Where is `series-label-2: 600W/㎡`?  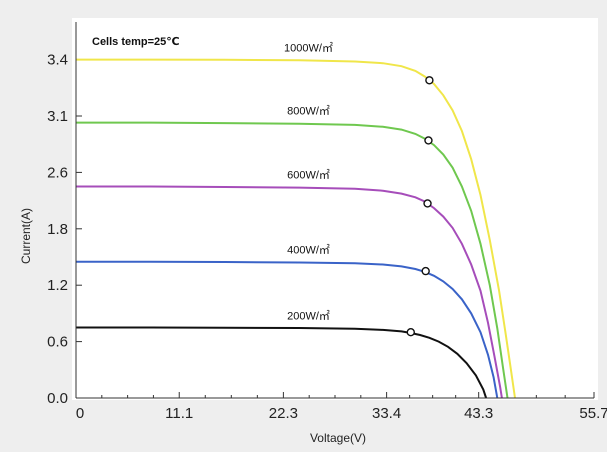 series-label-2: 600W/㎡ is located at coordinates (308, 175).